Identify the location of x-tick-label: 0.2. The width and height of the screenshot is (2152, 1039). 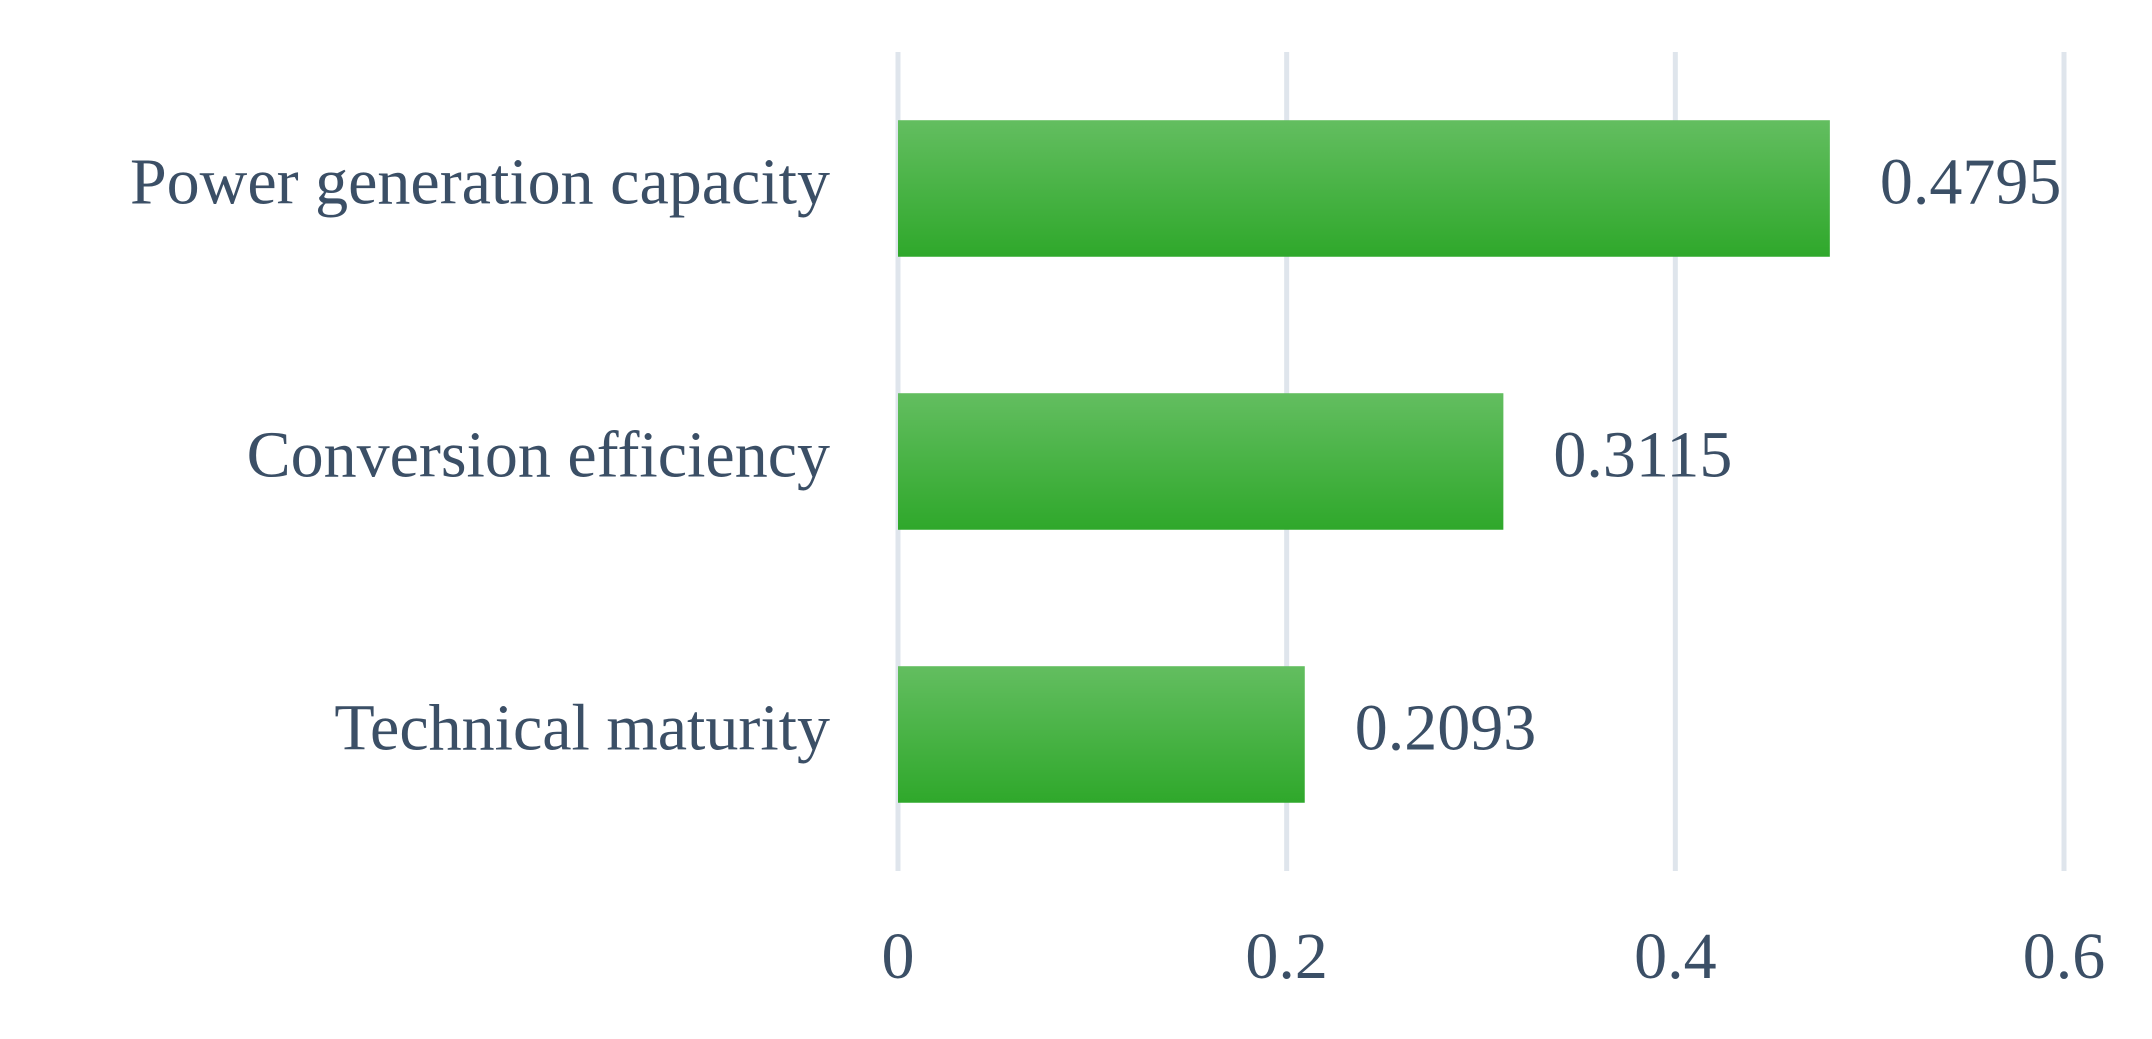
(1286, 956).